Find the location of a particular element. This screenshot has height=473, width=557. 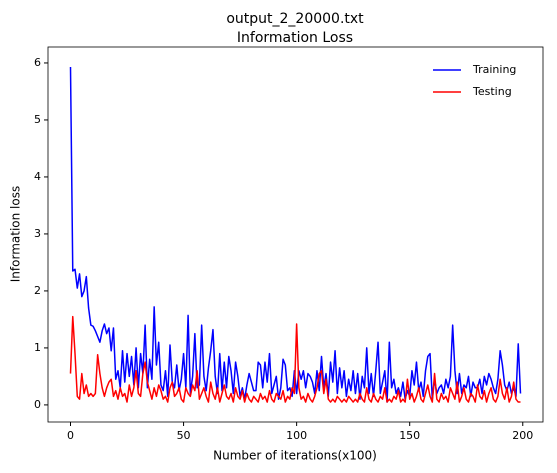

chart-title: output_2_20000.txt is located at coordinates (295, 19).